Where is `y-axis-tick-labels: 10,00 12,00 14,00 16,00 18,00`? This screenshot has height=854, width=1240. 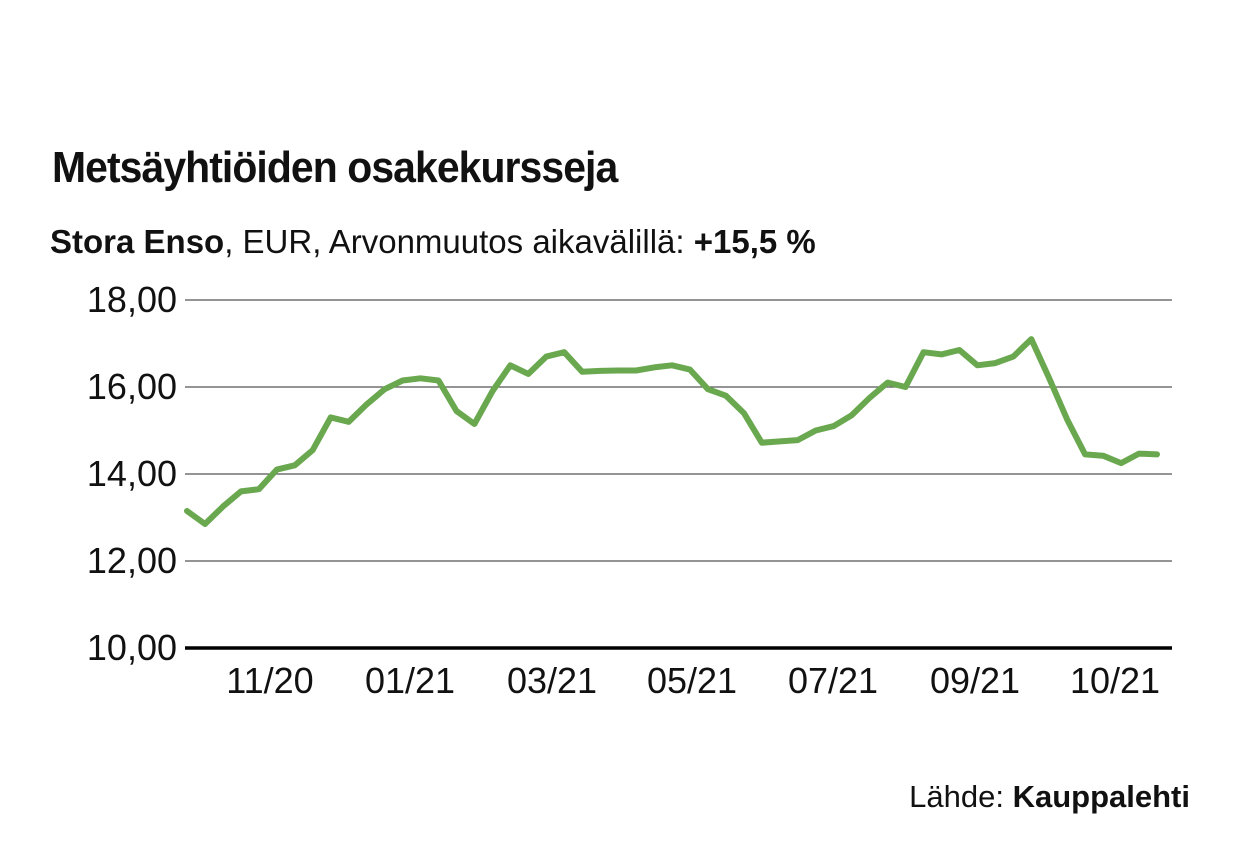 y-axis-tick-labels: 10,00 12,00 14,00 16,00 18,00 is located at coordinates (132, 473).